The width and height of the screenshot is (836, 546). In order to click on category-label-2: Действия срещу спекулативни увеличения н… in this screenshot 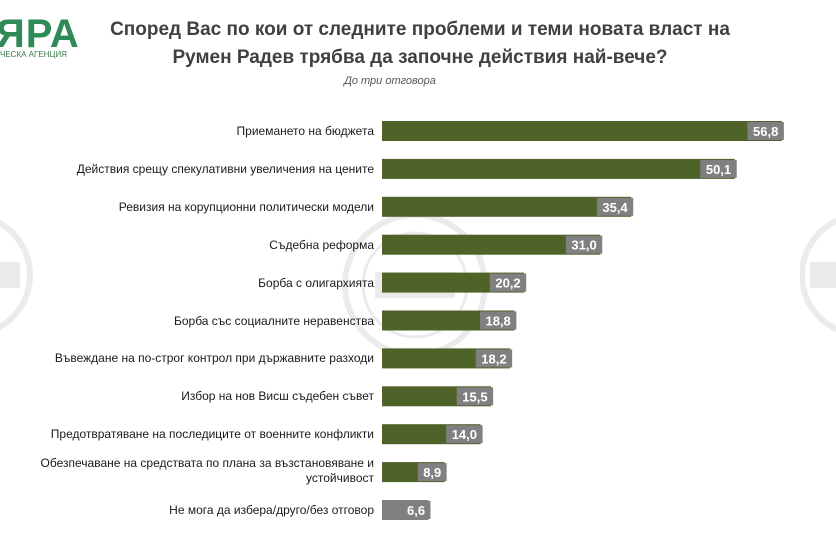, I will do `click(225, 168)`.